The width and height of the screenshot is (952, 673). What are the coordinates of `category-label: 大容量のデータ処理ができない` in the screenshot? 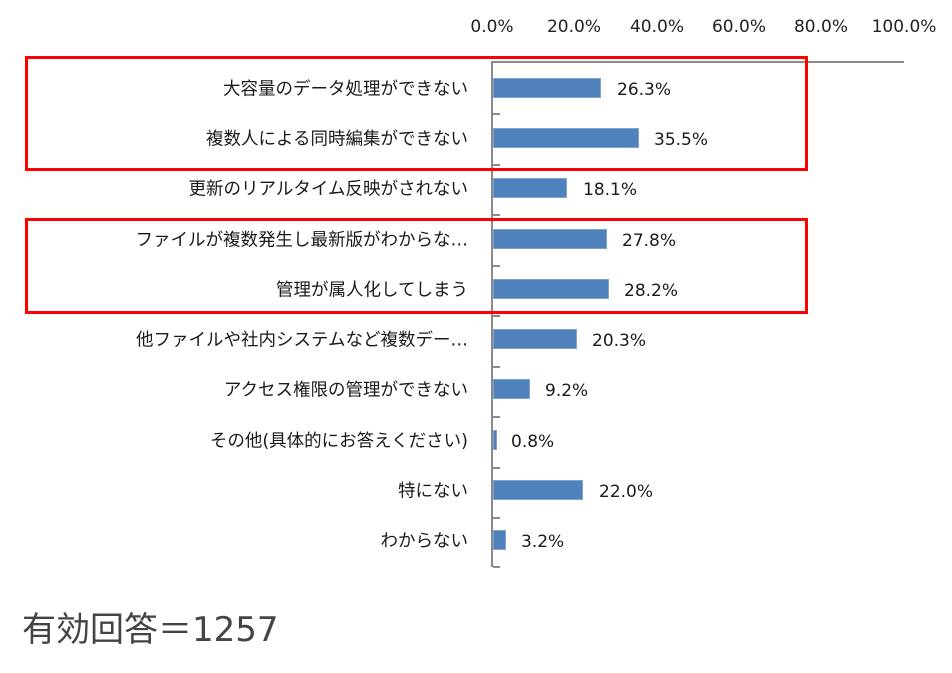 It's located at (345, 89).